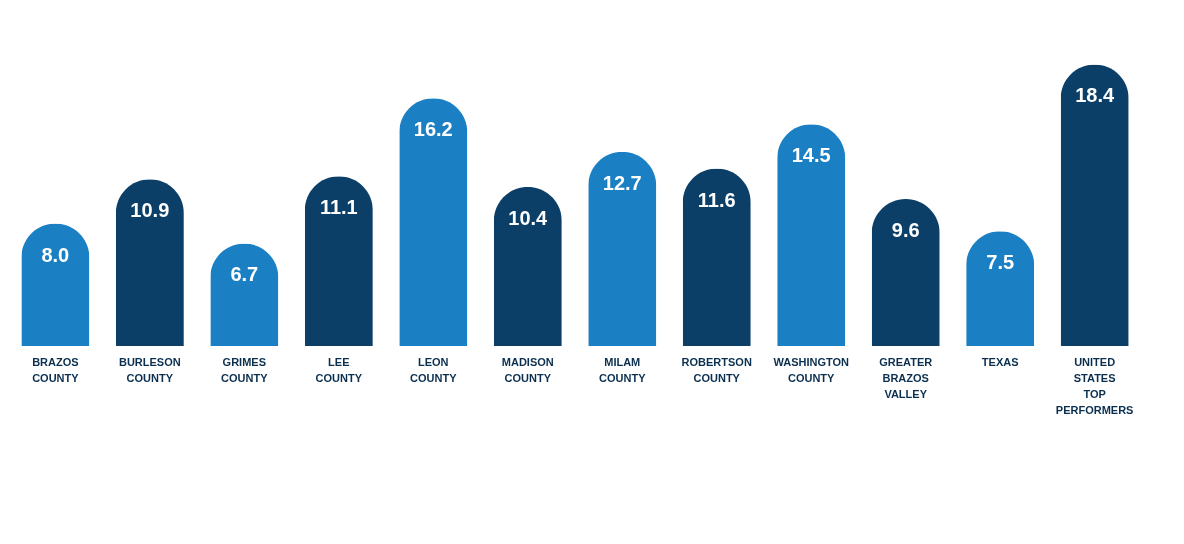  Describe the element at coordinates (811, 155) in the screenshot. I see `data-label: 14.5` at that location.